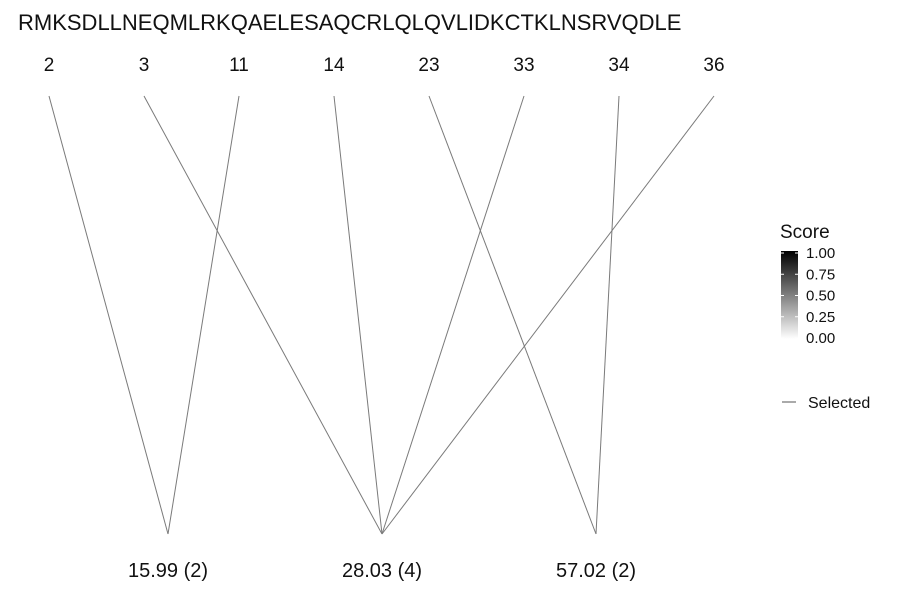 This screenshot has width=900, height=600. I want to click on mass-label-2: 28.03 (4), so click(382, 571).